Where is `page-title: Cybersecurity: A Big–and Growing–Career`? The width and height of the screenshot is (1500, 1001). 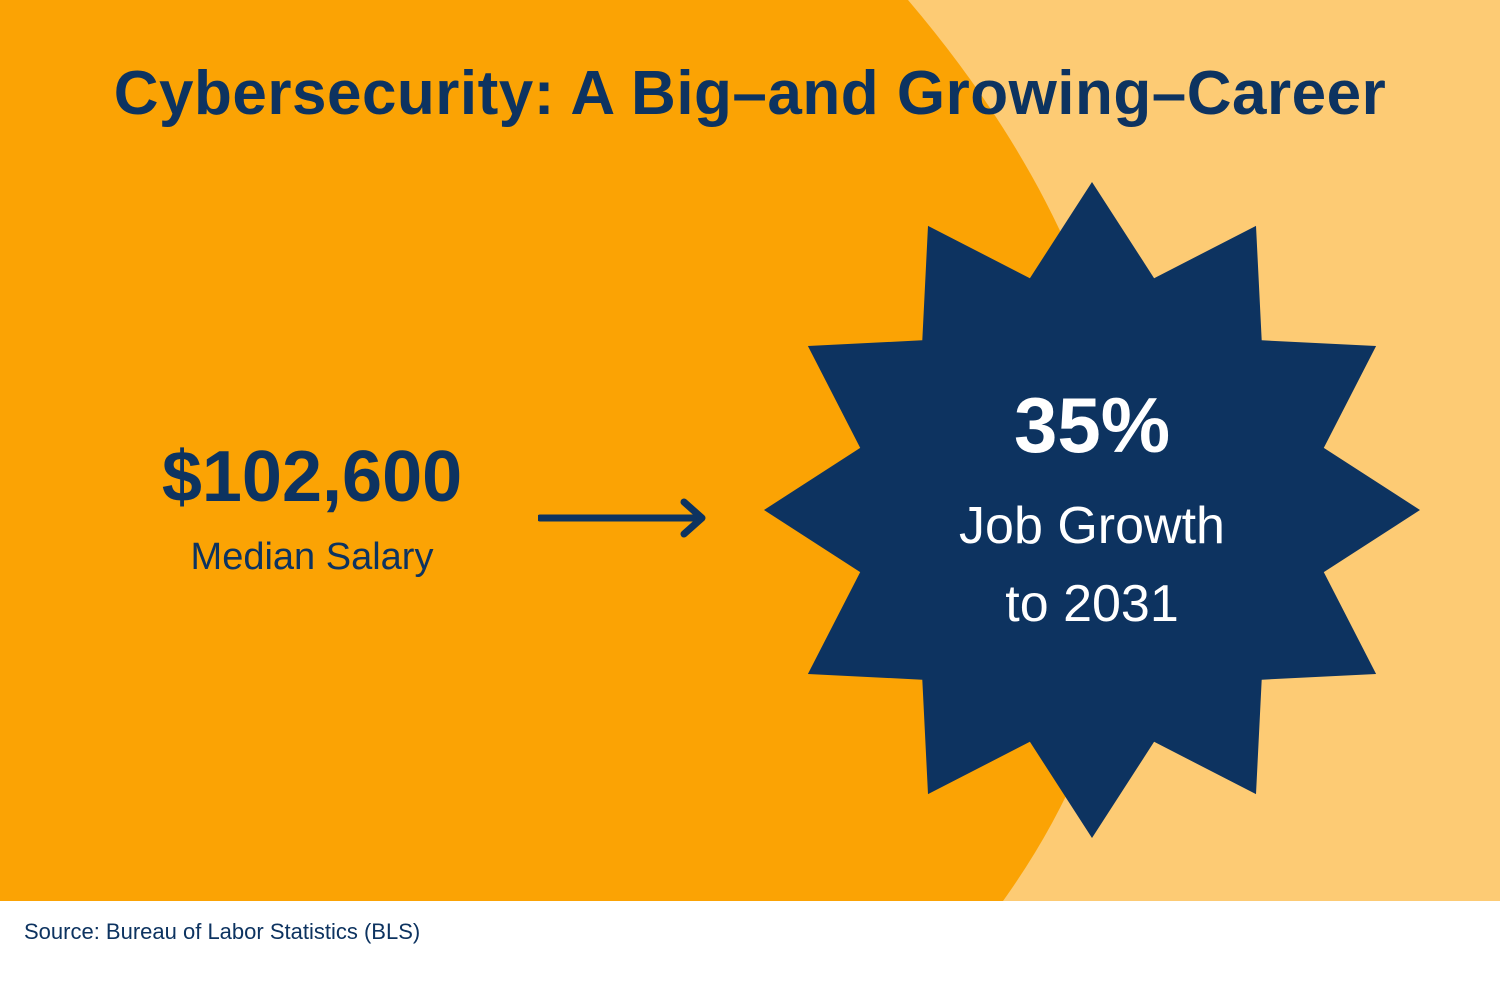
page-title: Cybersecurity: A Big–and Growing–Career is located at coordinates (750, 93).